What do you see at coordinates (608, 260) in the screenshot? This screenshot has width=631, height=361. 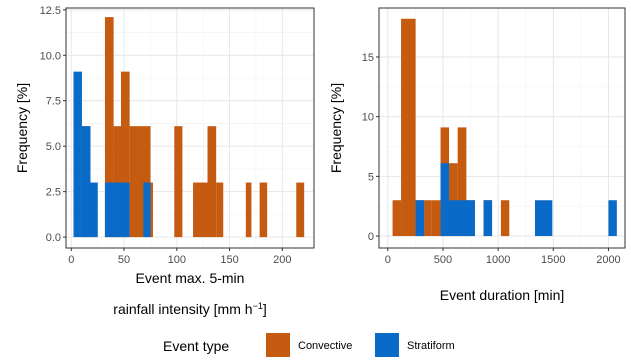 I see `x-tick-label: 2000` at bounding box center [608, 260].